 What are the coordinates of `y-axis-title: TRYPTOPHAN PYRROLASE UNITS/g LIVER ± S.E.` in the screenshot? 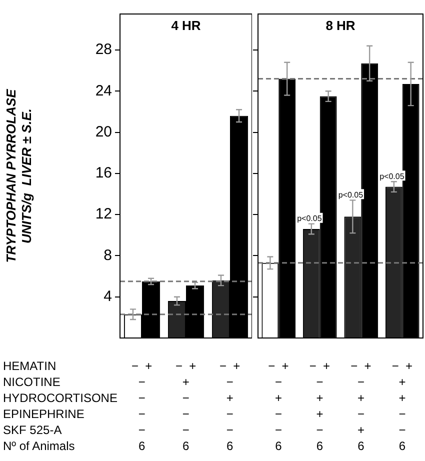 It's located at (18, 175).